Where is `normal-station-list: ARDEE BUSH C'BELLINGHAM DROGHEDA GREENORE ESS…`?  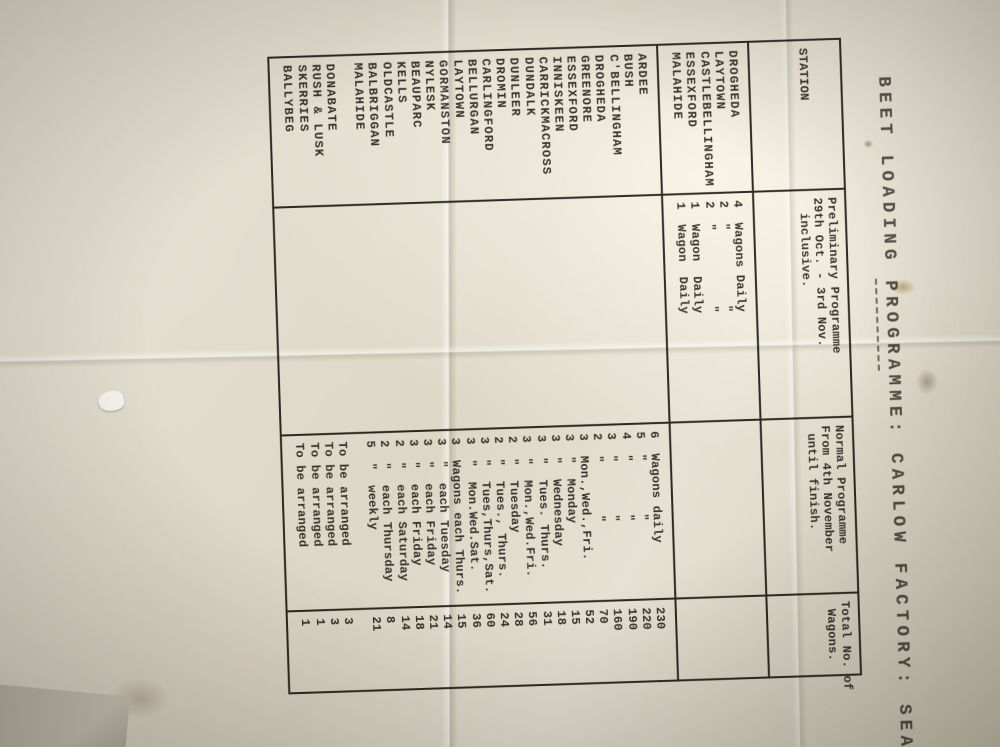 normal-station-list: ARDEE BUSH C'BELLINGHAM DROGHEDA GREENORE ESS… is located at coordinates (465, 126).